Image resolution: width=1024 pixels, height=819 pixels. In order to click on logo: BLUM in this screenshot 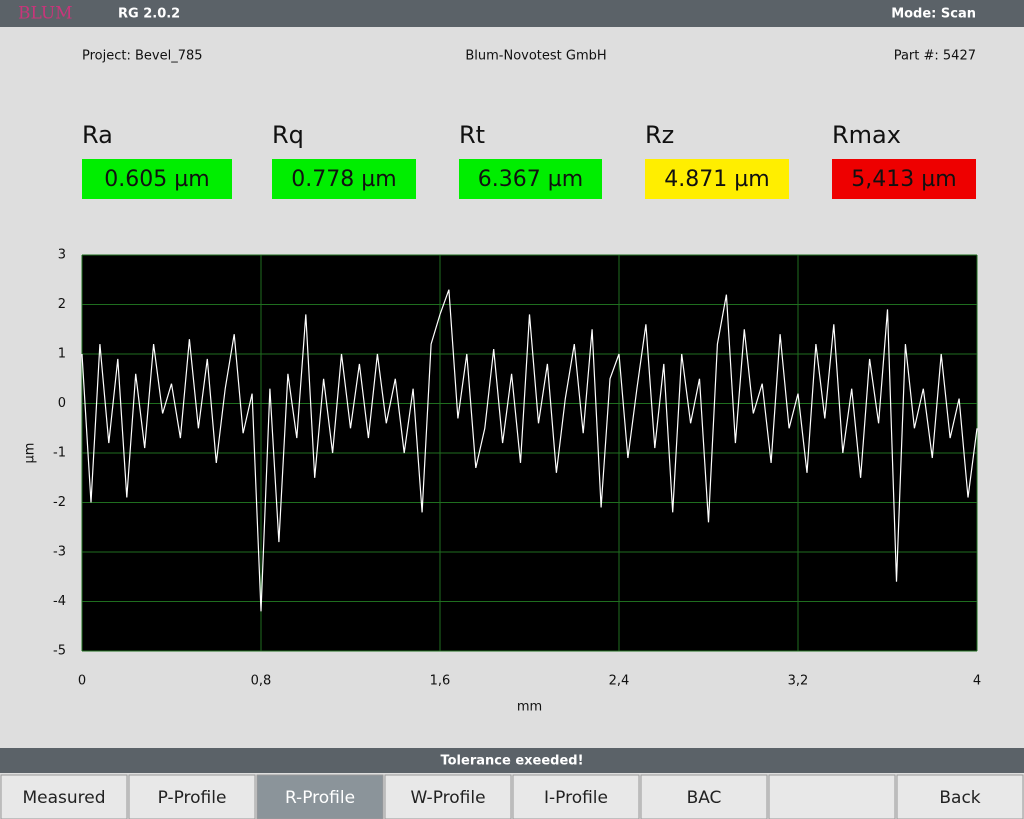, I will do `click(45, 14)`.